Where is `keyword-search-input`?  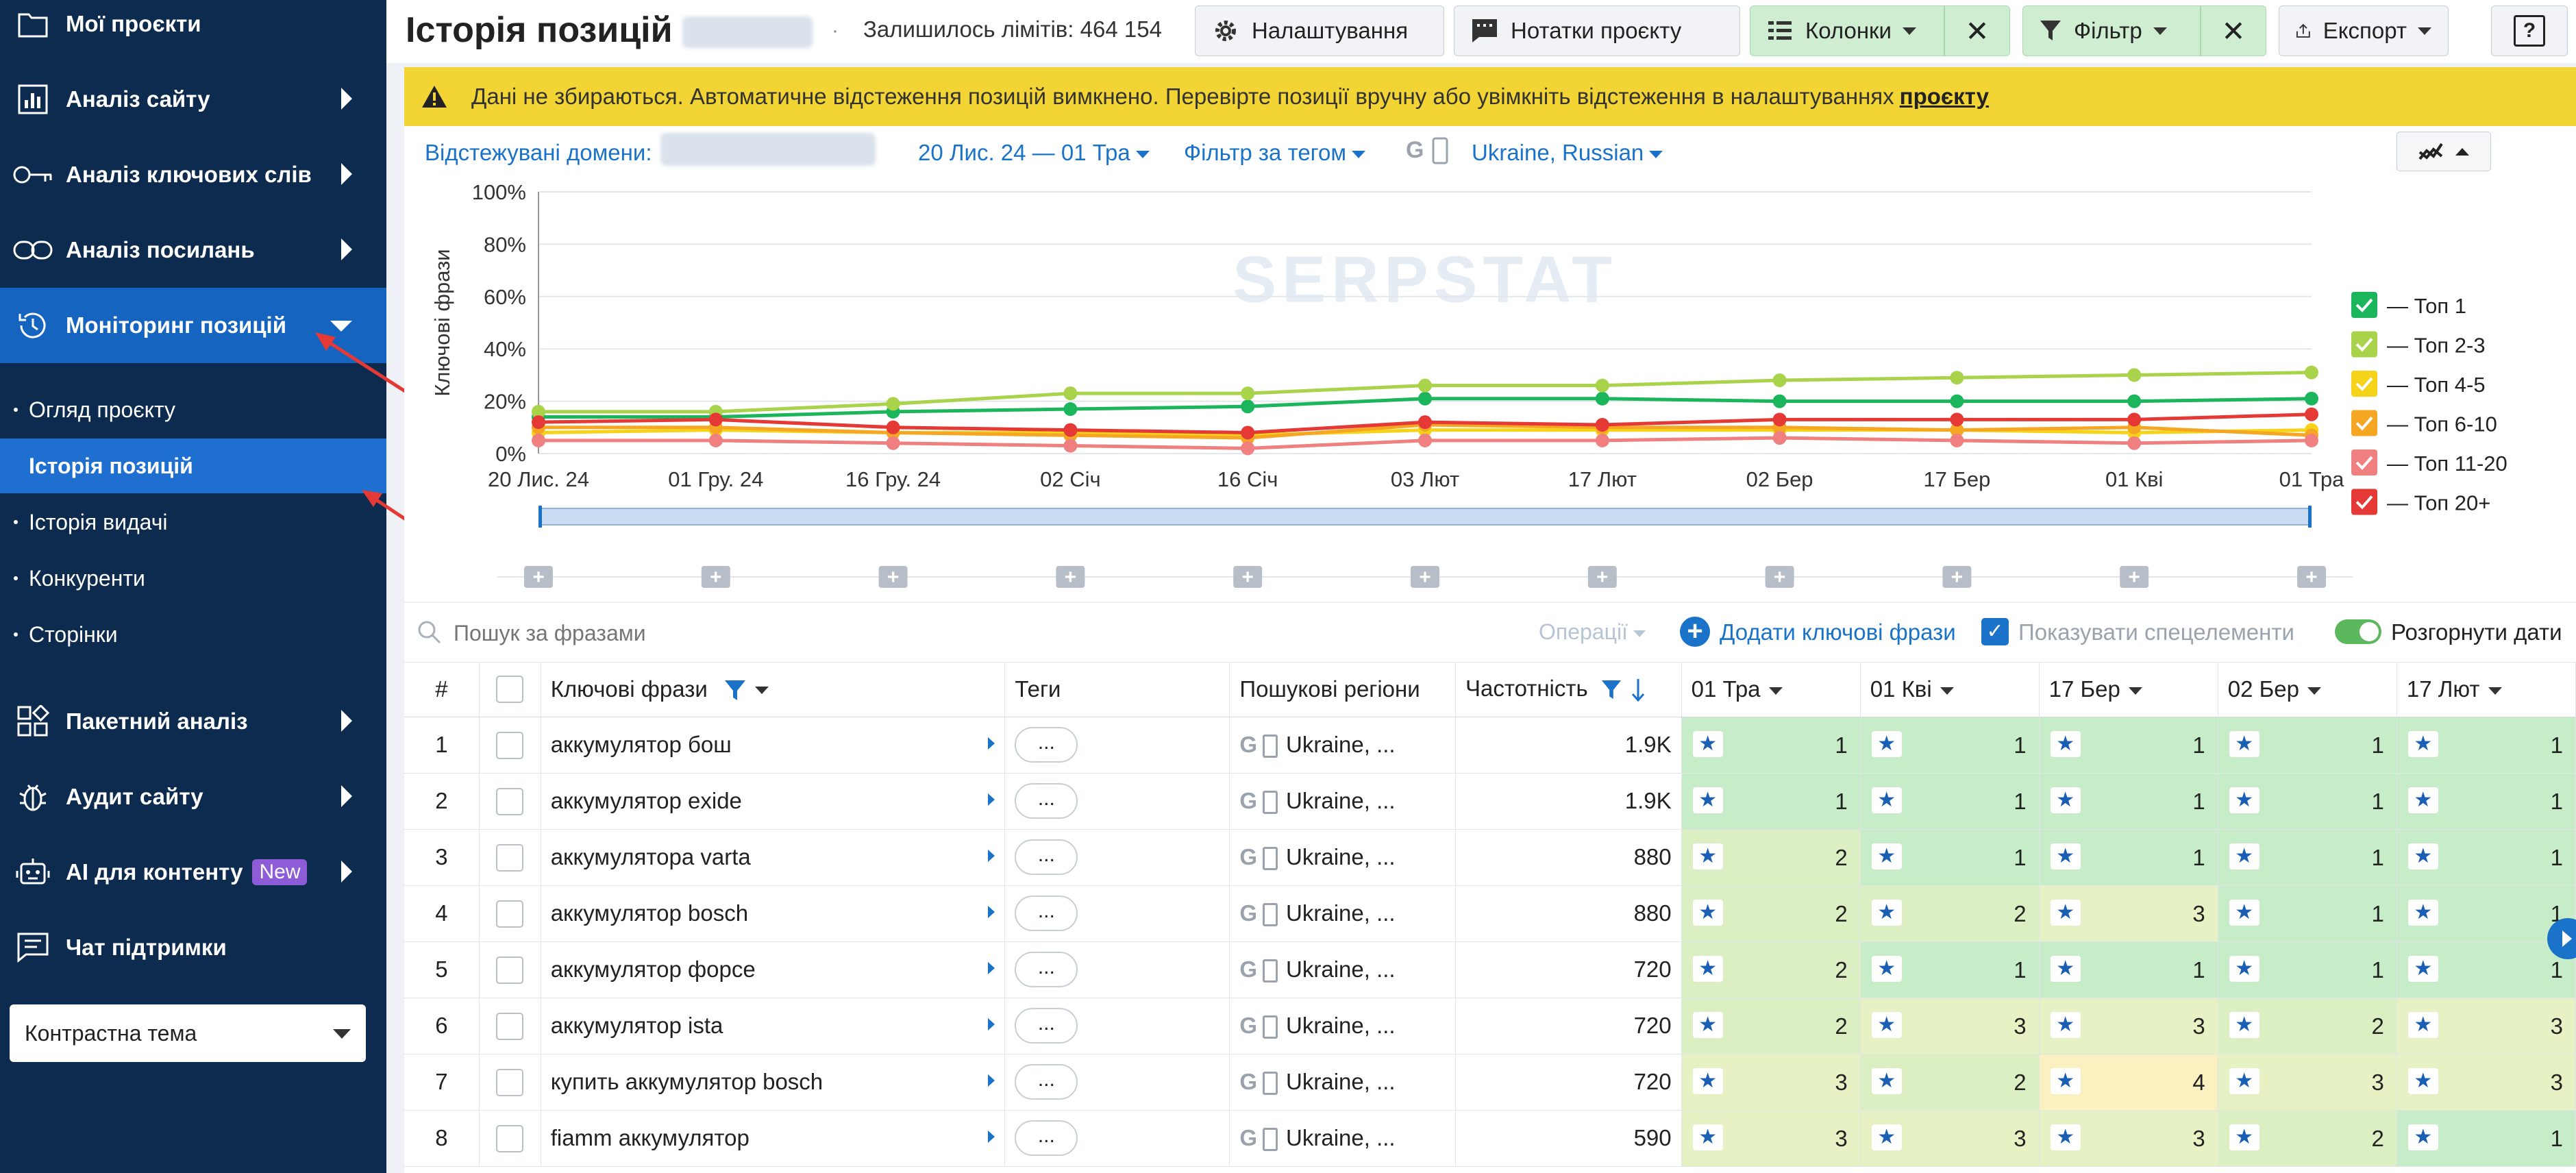
keyword-search-input is located at coordinates (624, 633).